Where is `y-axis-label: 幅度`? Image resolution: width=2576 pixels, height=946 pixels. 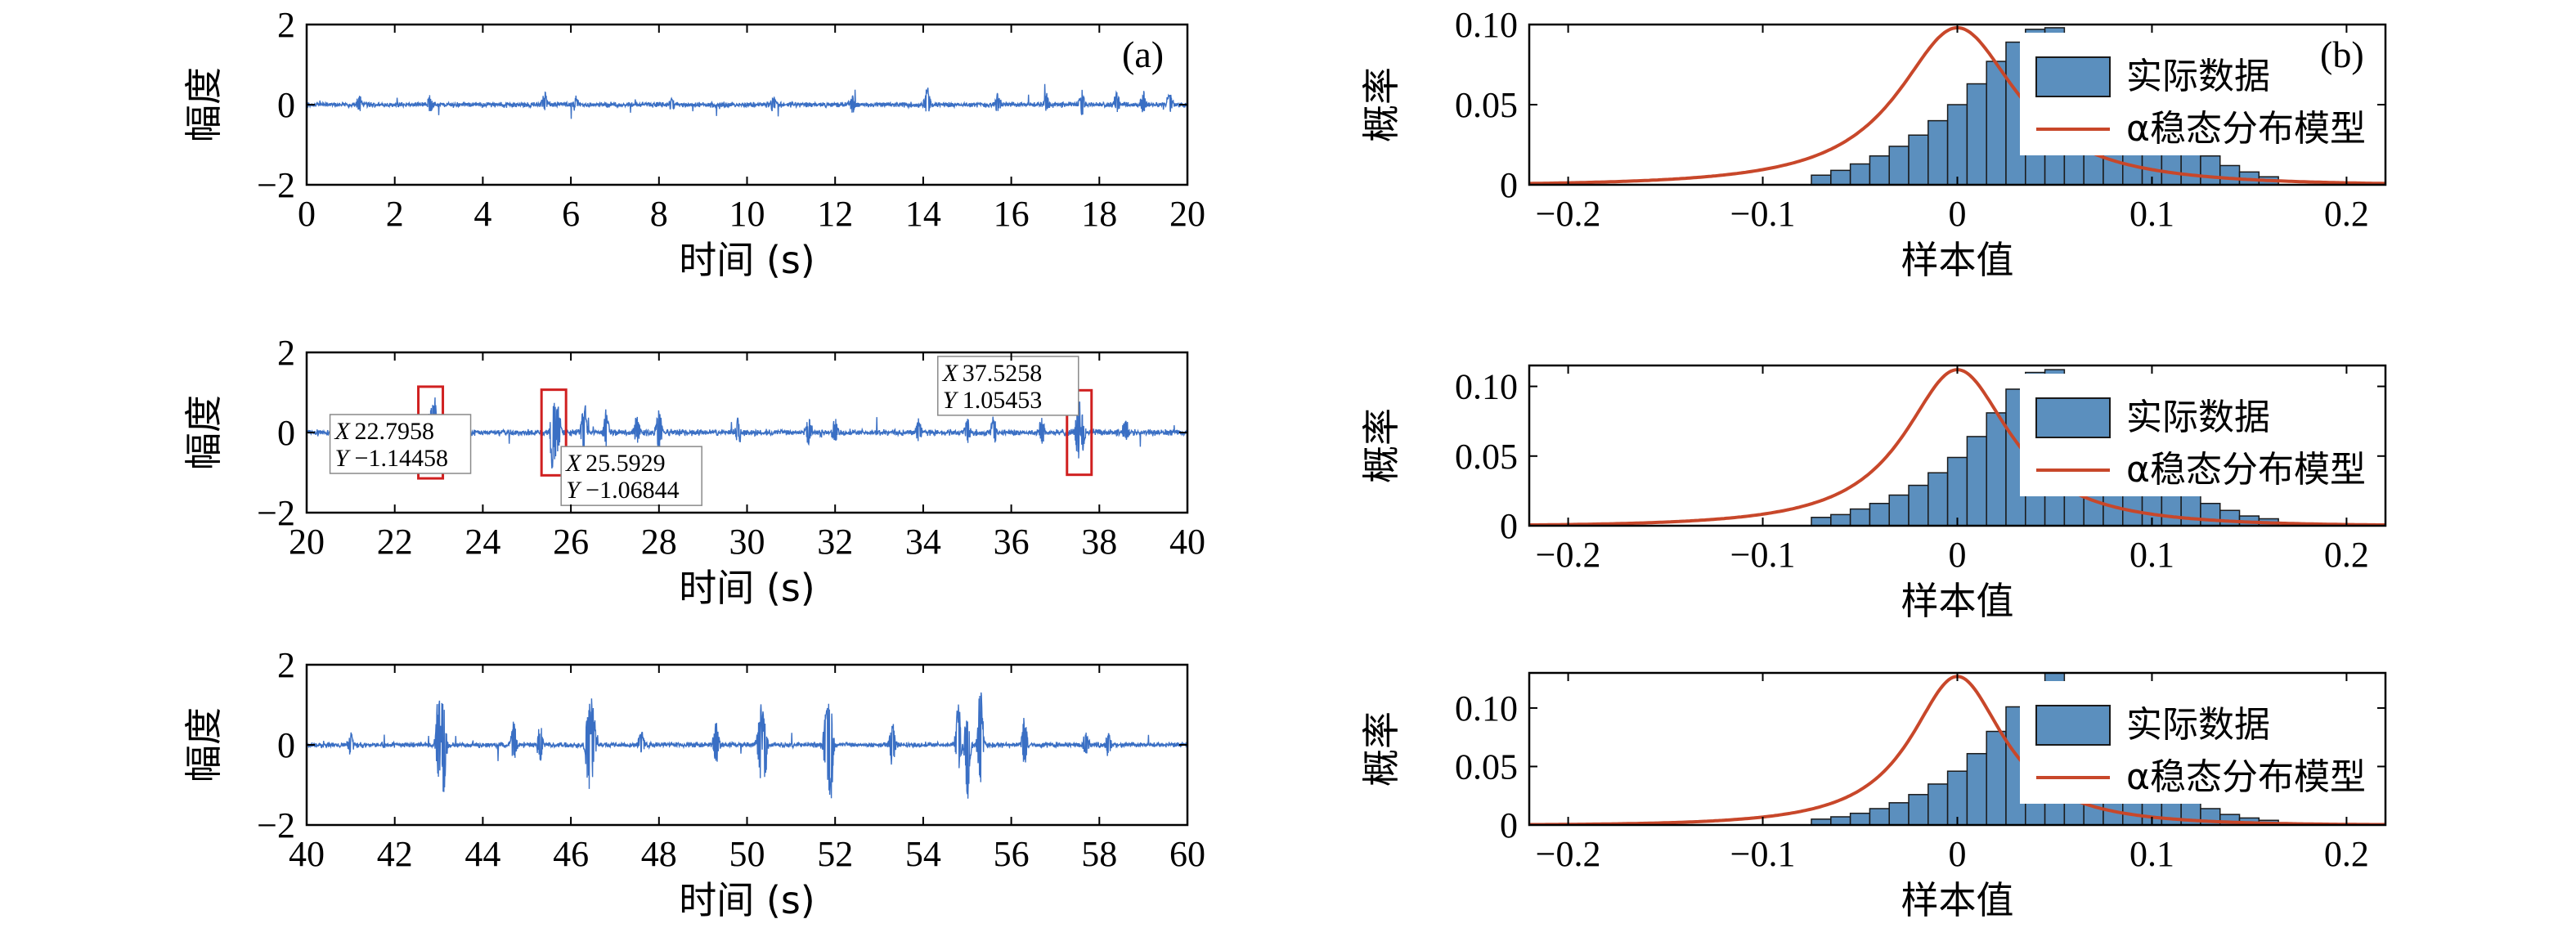 y-axis-label: 幅度 is located at coordinates (204, 104).